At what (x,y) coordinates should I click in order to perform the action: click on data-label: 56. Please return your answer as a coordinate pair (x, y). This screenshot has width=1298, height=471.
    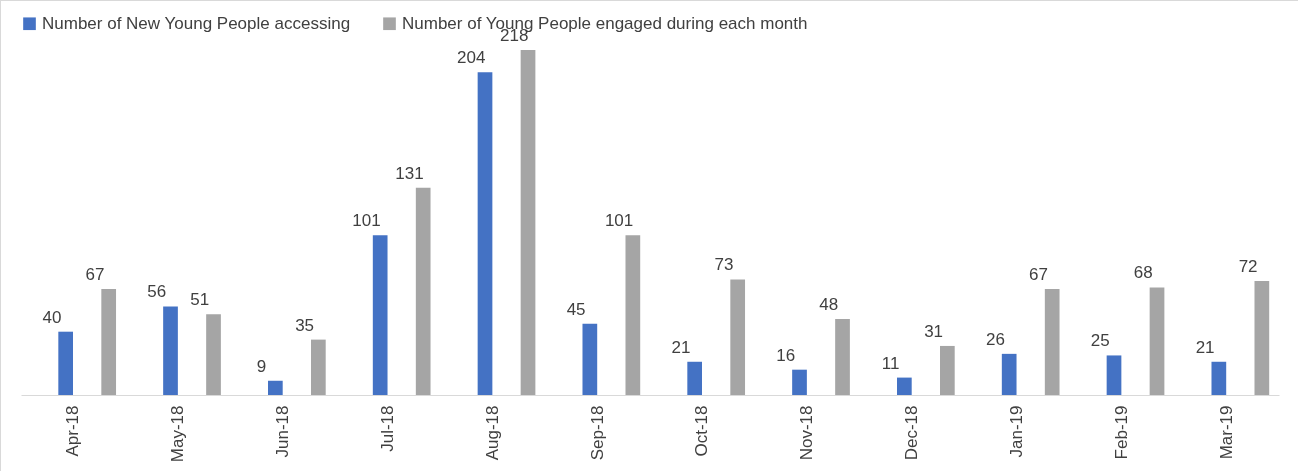
    Looking at the image, I should click on (157, 292).